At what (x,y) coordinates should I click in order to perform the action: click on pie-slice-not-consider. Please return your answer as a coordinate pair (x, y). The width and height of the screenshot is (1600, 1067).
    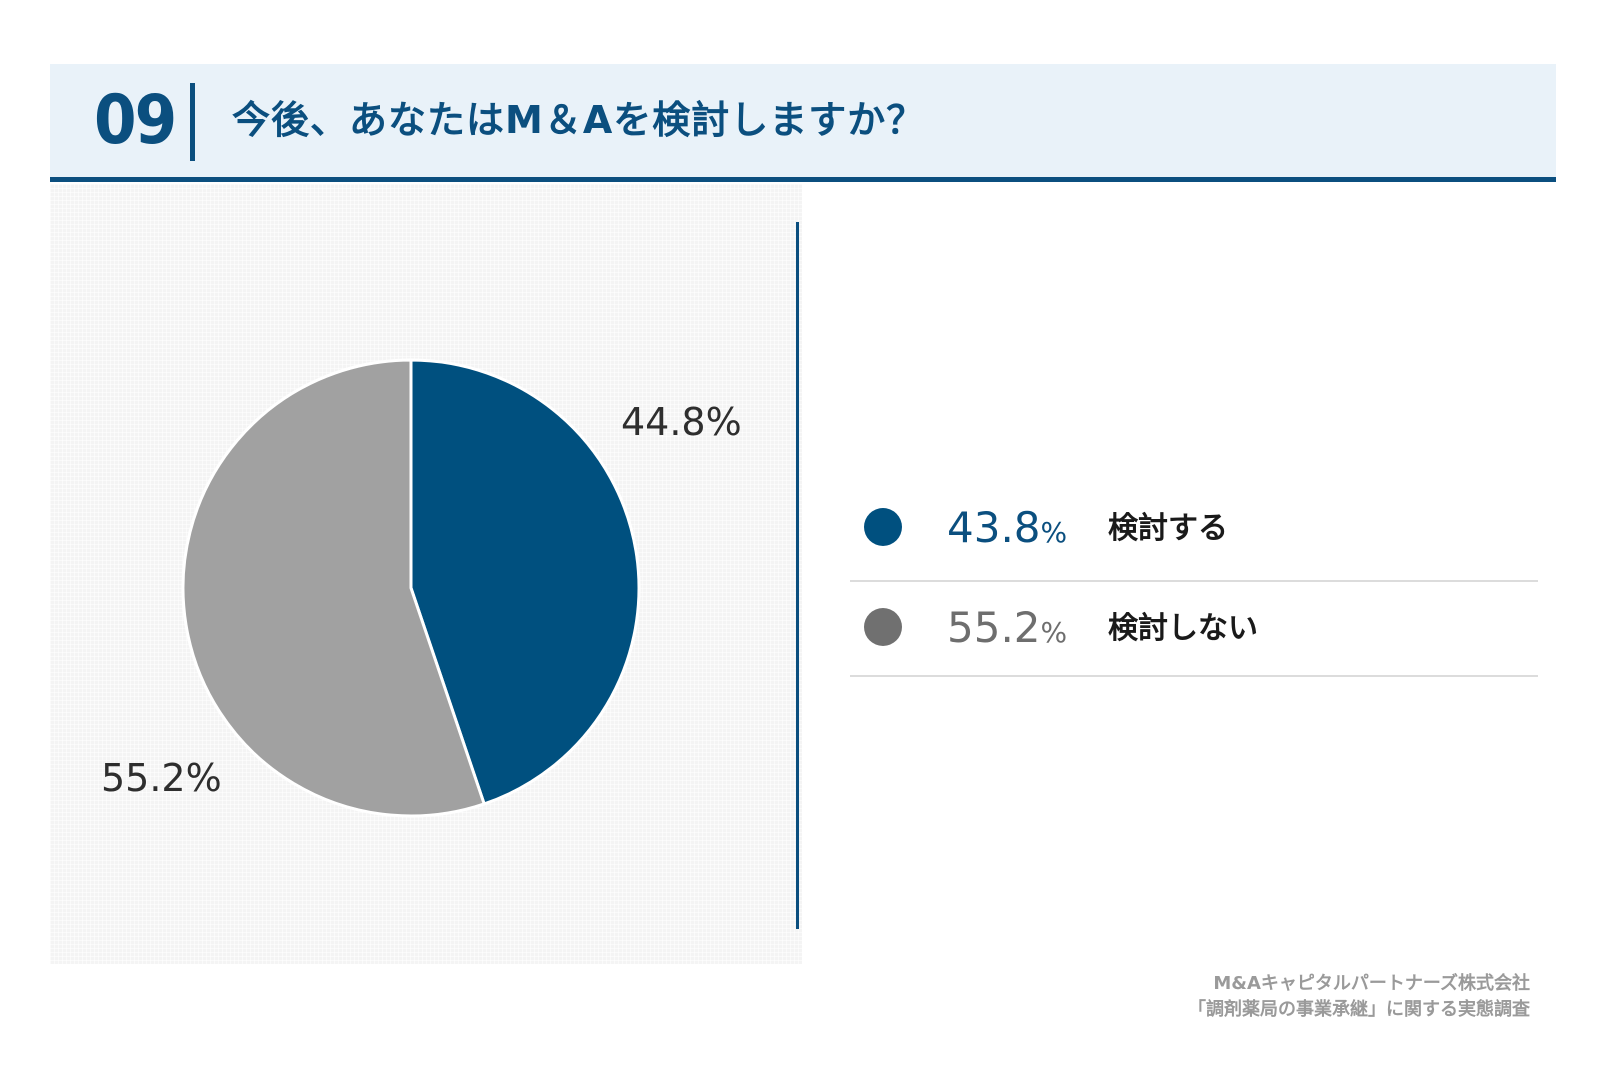
    Looking at the image, I should click on (333, 588).